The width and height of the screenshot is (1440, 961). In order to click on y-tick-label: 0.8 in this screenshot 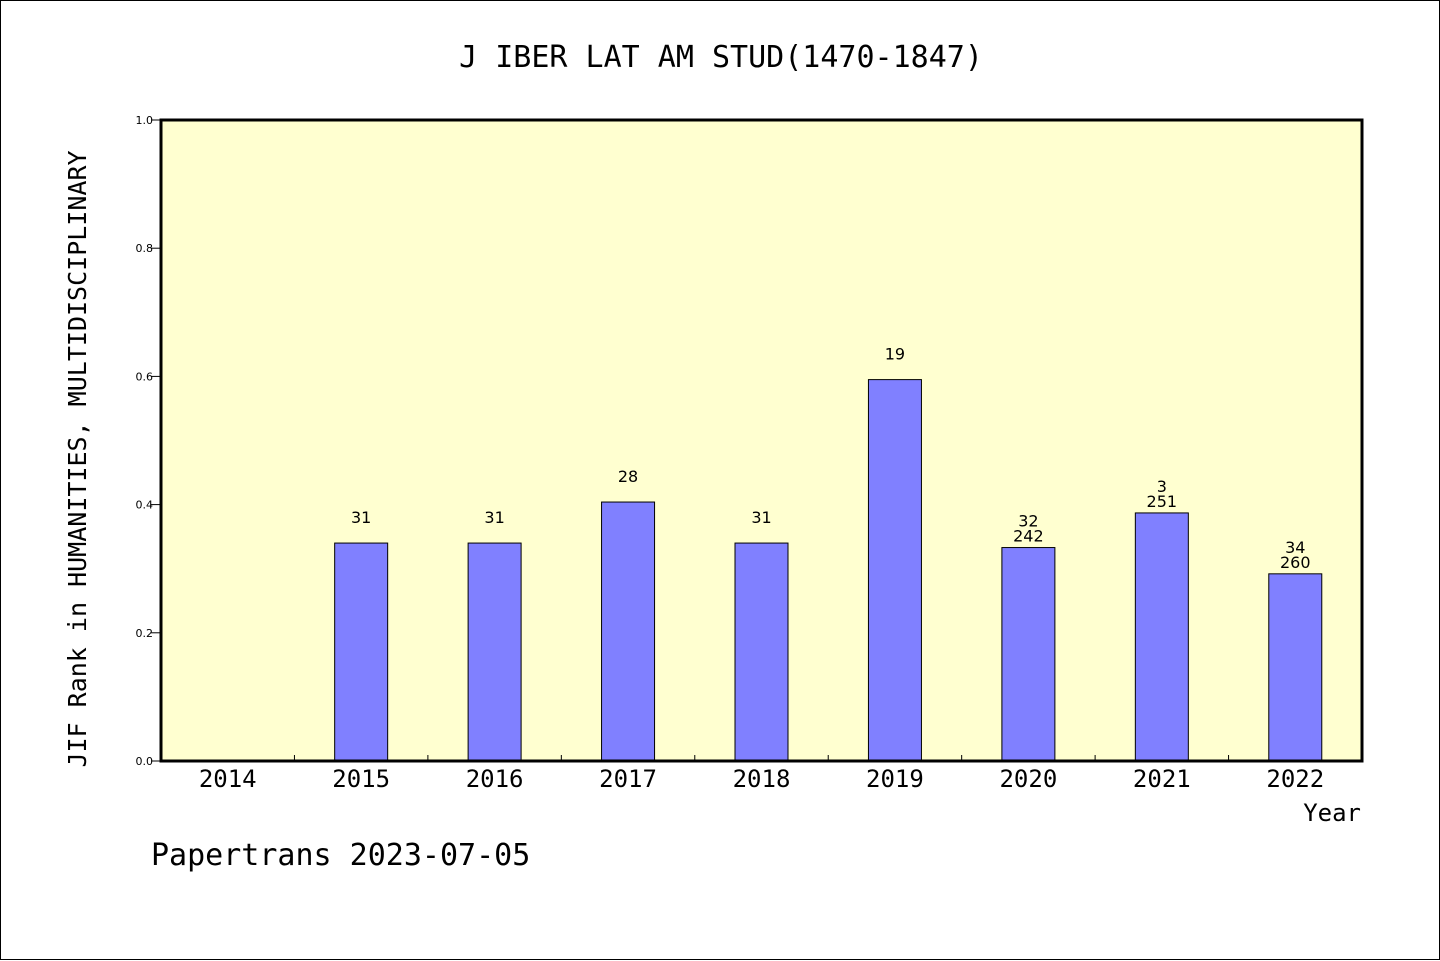, I will do `click(145, 248)`.